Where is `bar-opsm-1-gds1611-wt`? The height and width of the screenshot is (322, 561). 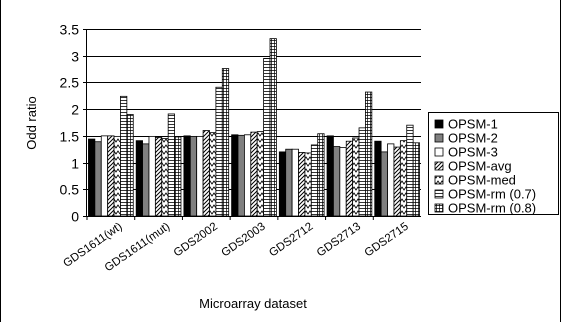
bar-opsm-1-gds1611-wt is located at coordinates (92, 177).